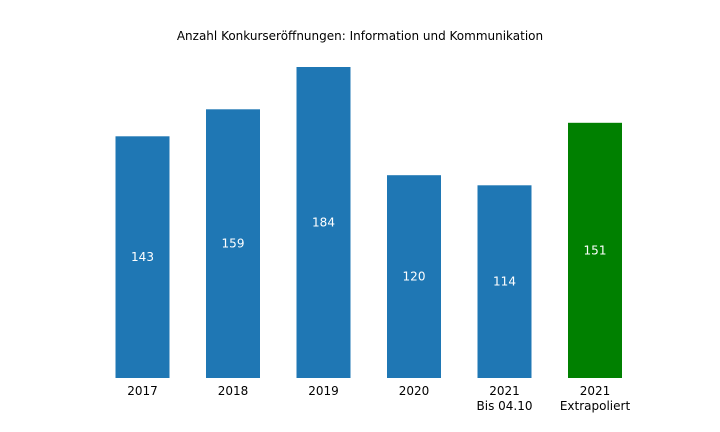  Describe the element at coordinates (505, 406) in the screenshot. I see `x-tick-sublabel-4: Bis 04.10` at that location.